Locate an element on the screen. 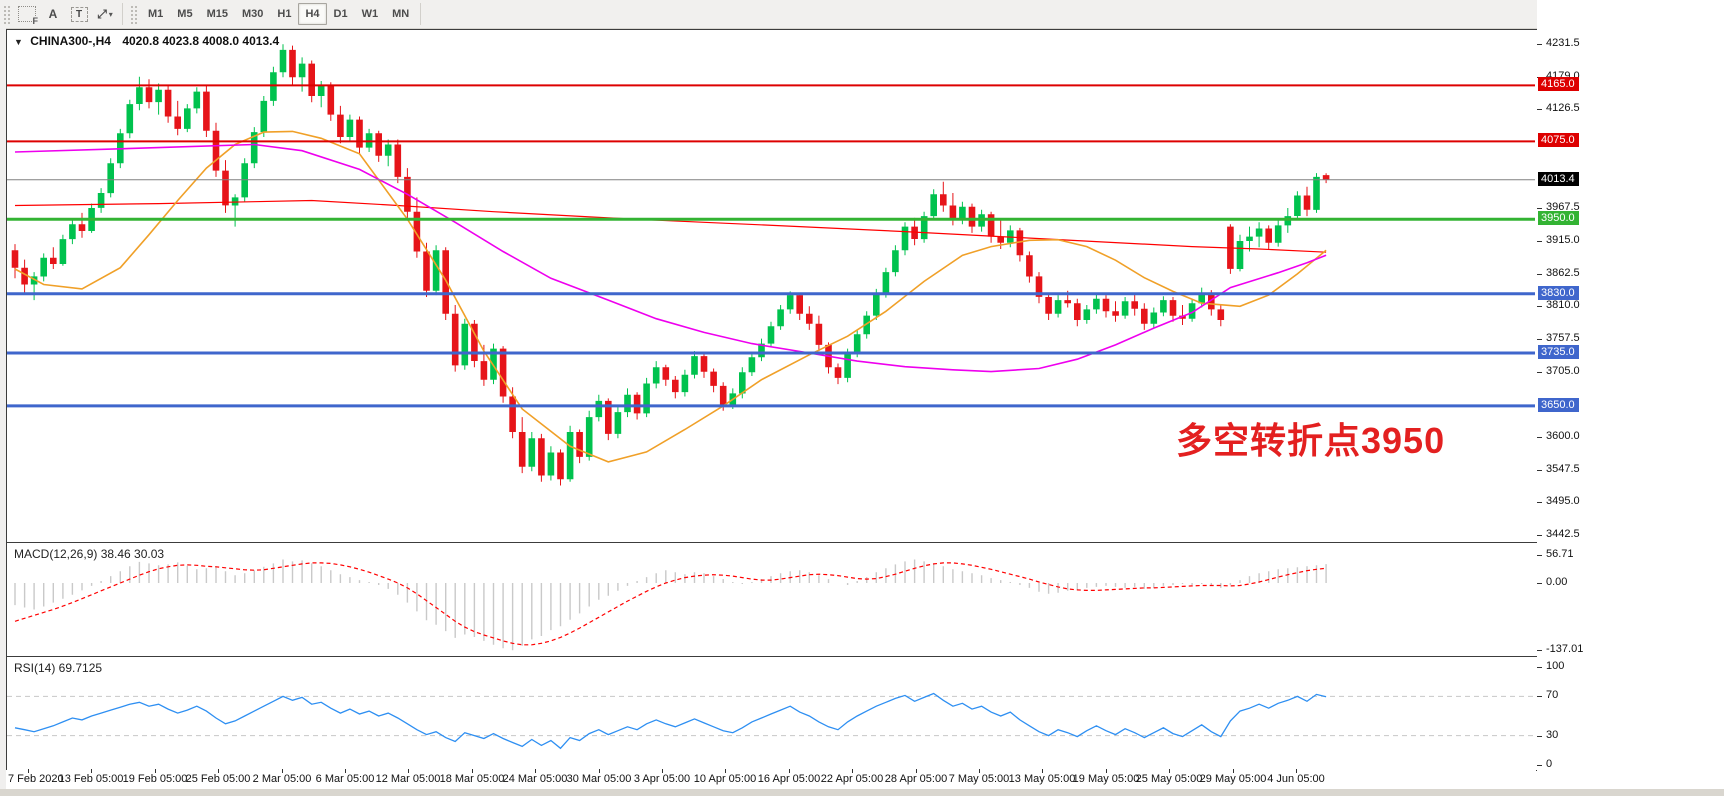 This screenshot has width=1724, height=796. rsi-tick-70-dash is located at coordinates (1539, 696).